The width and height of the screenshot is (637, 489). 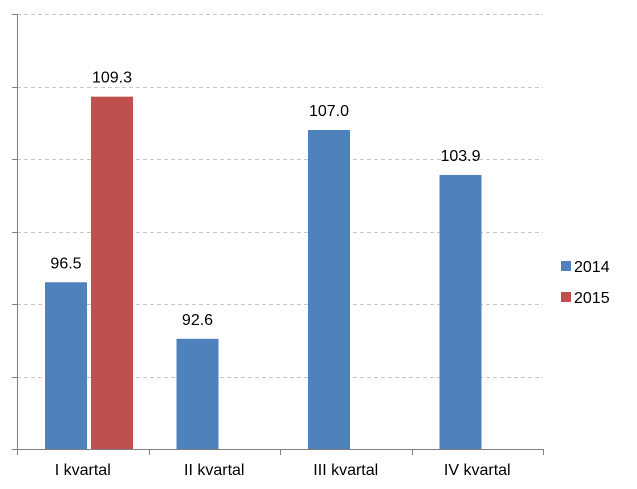 I want to click on legend-swatch-2014, so click(x=566, y=266).